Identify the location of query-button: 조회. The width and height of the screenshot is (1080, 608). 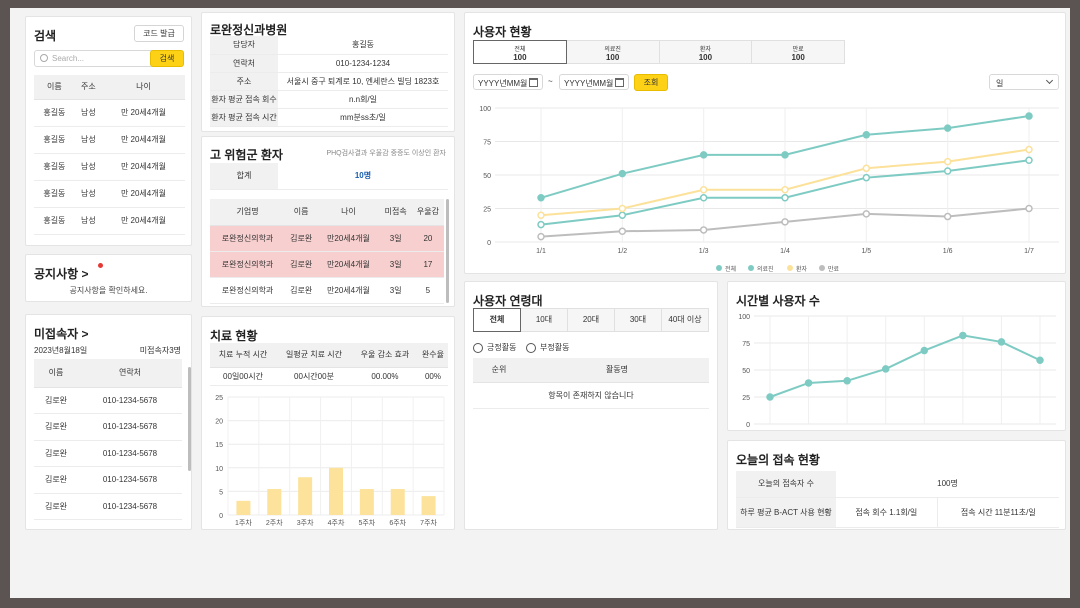
(651, 82).